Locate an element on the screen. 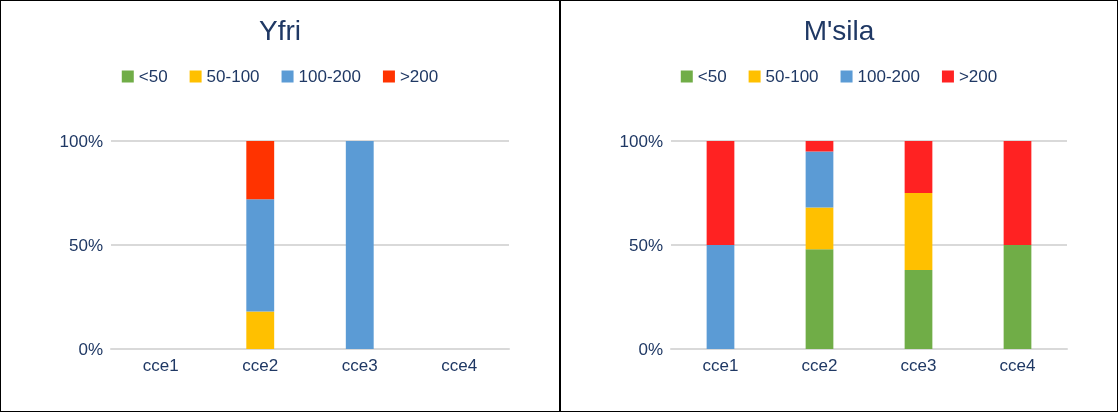 The image size is (1118, 412). chart-title: Yfri is located at coordinates (280, 30).